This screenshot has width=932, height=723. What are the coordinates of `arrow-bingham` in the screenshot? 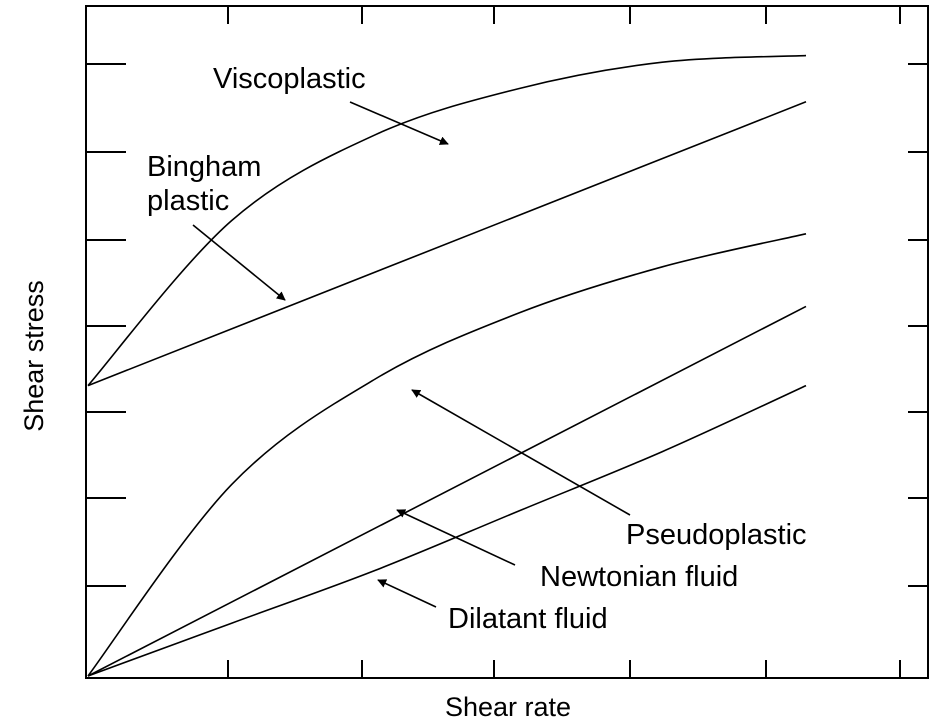 It's located at (239, 262).